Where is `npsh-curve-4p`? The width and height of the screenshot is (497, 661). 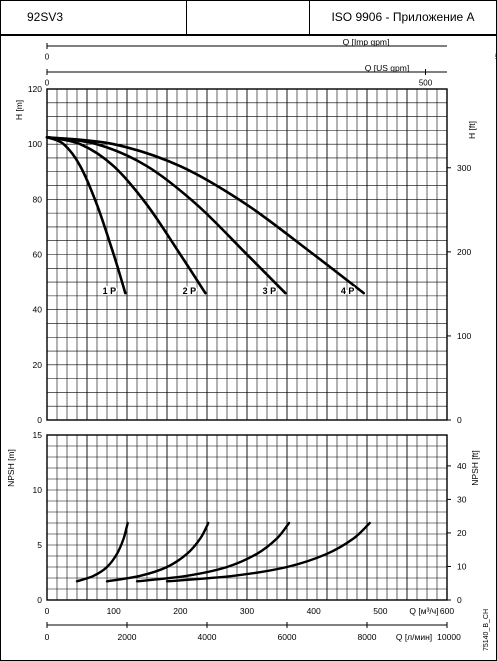 npsh-curve-4p is located at coordinates (268, 552).